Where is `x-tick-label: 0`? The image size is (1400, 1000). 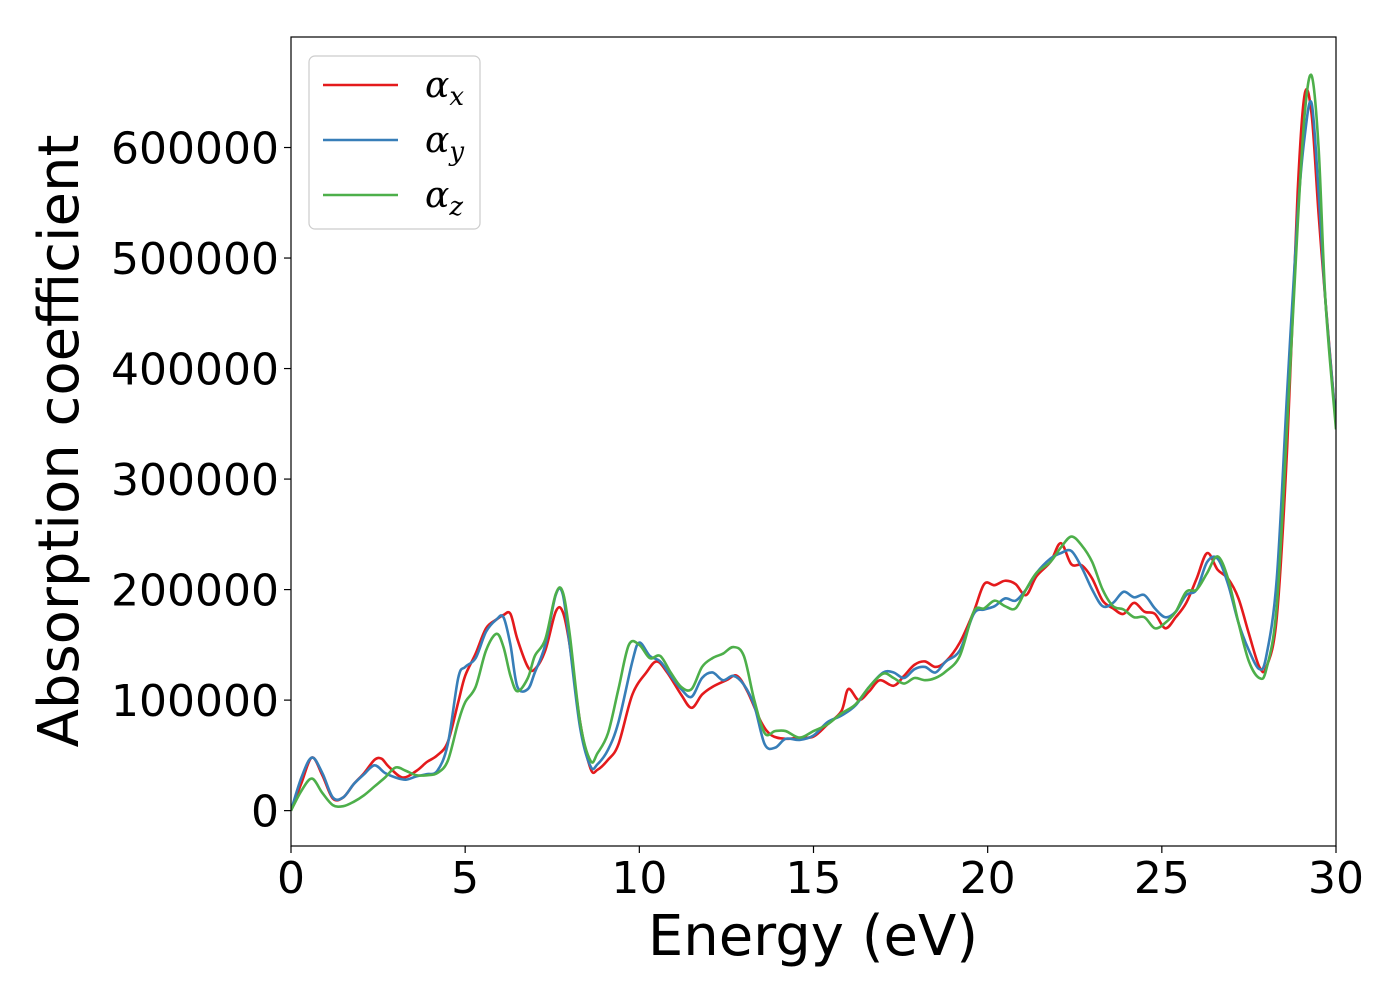 x-tick-label: 0 is located at coordinates (291, 878).